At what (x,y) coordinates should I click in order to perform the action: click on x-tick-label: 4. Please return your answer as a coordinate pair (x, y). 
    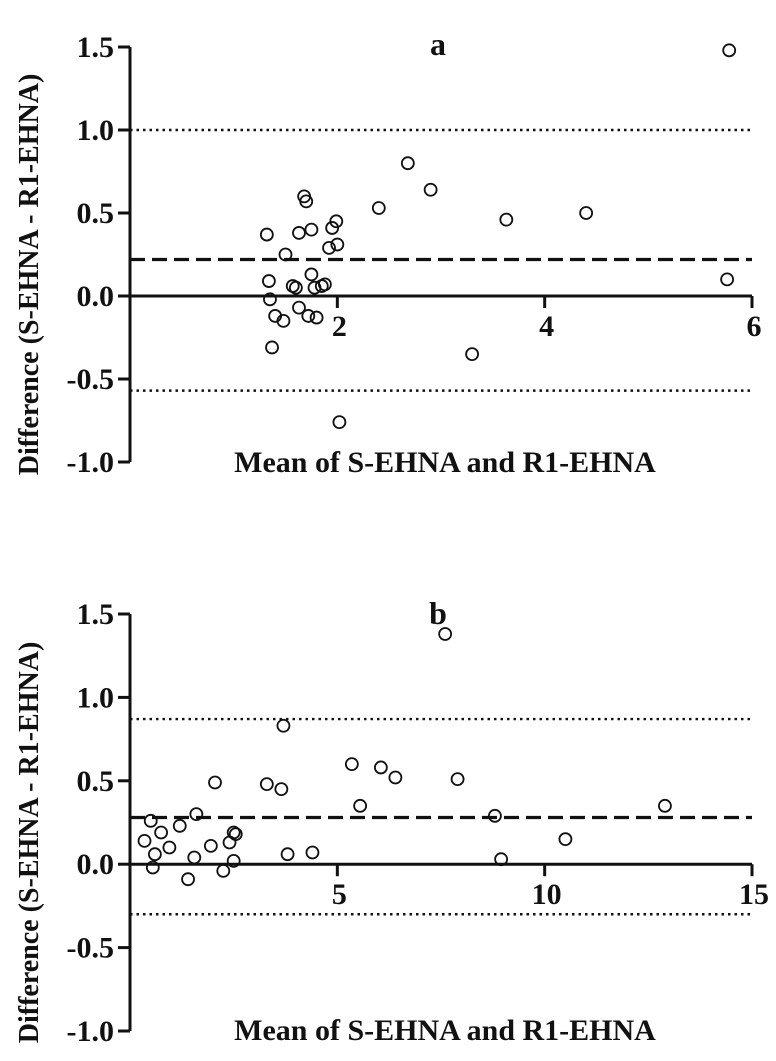
    Looking at the image, I should click on (546, 326).